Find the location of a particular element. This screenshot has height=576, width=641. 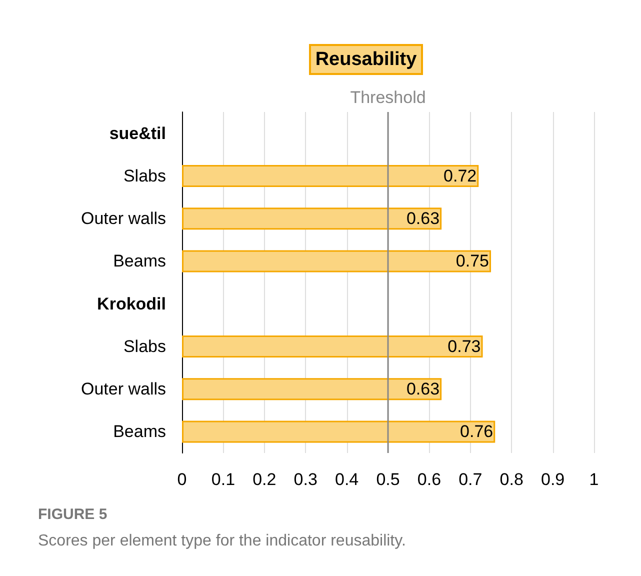

x-tick-label: 0.2 is located at coordinates (264, 479).